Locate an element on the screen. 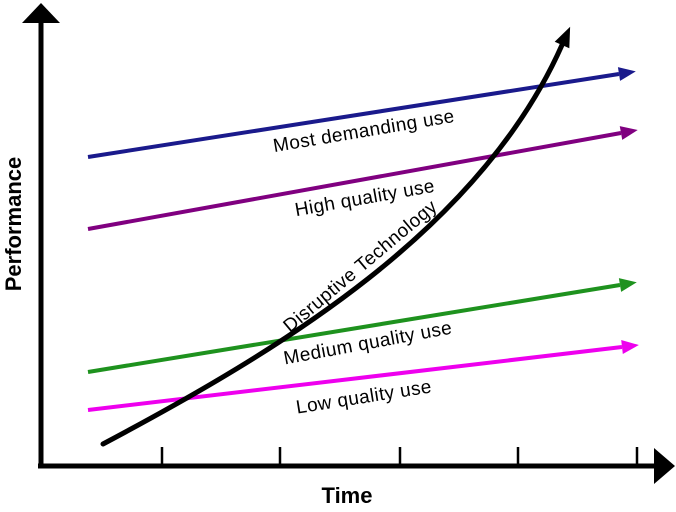 The height and width of the screenshot is (512, 676). line-most-demanding-use is located at coordinates (353, 115).